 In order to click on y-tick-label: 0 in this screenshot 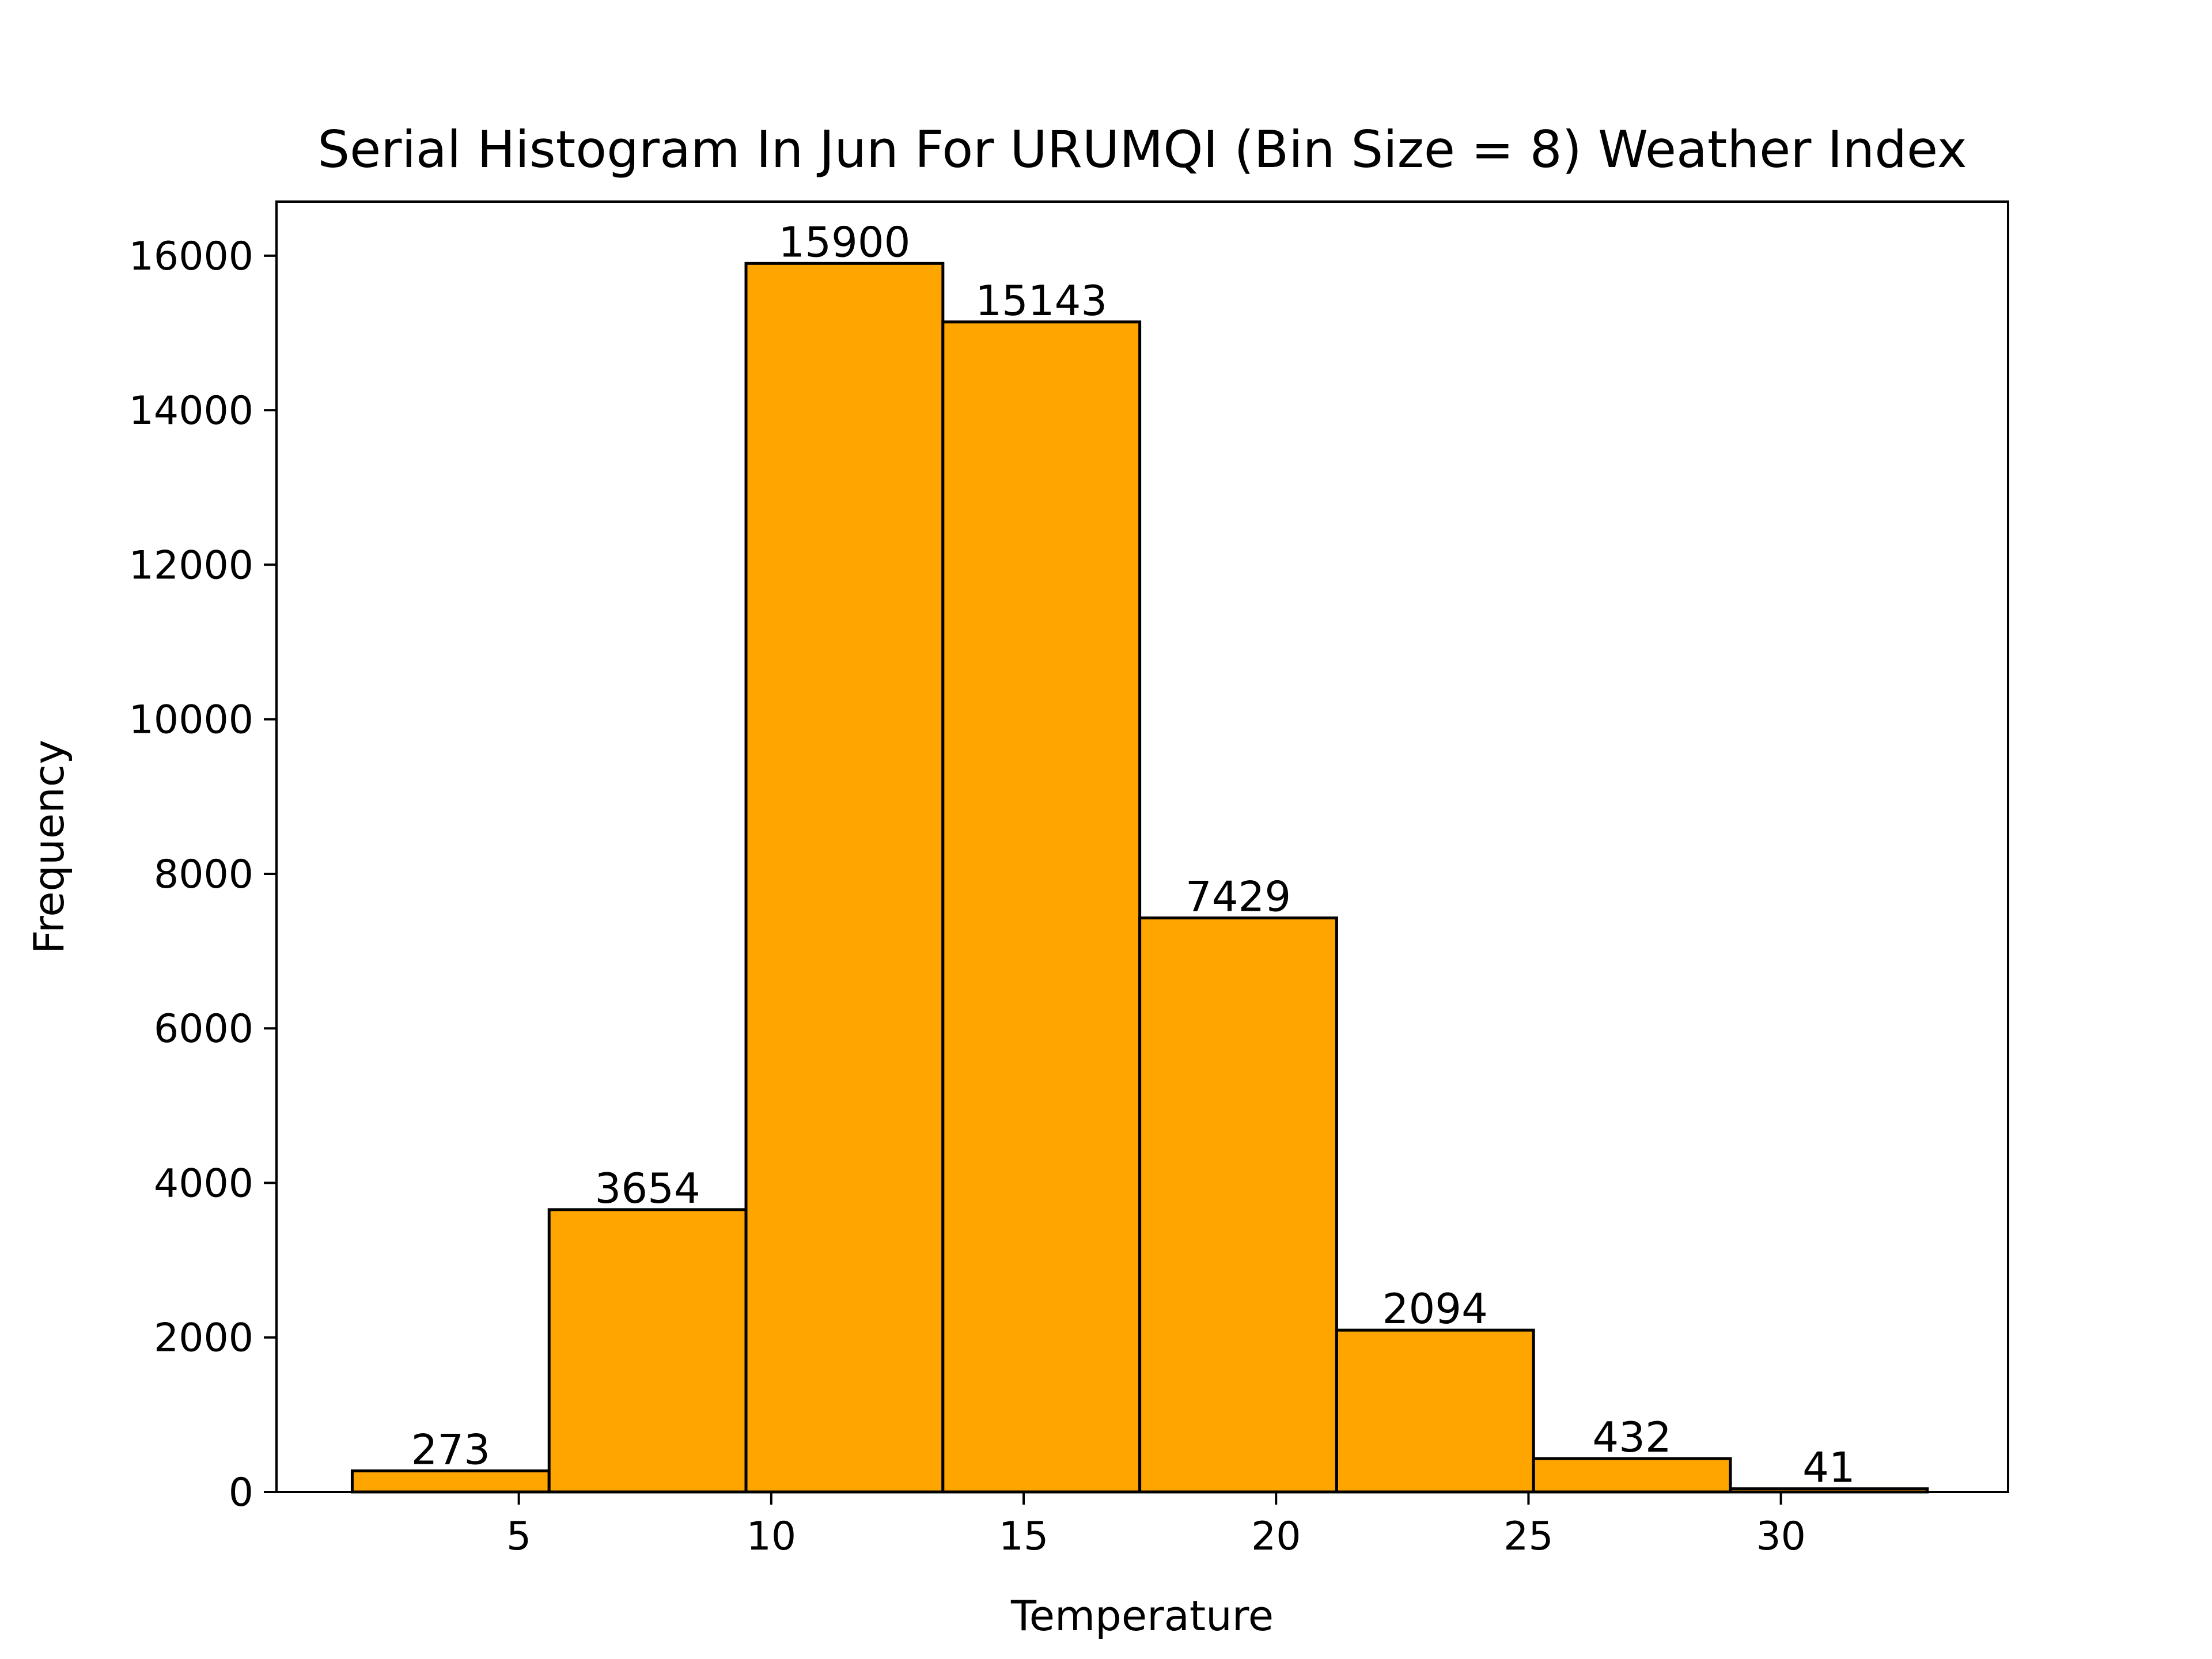, I will do `click(241, 1493)`.